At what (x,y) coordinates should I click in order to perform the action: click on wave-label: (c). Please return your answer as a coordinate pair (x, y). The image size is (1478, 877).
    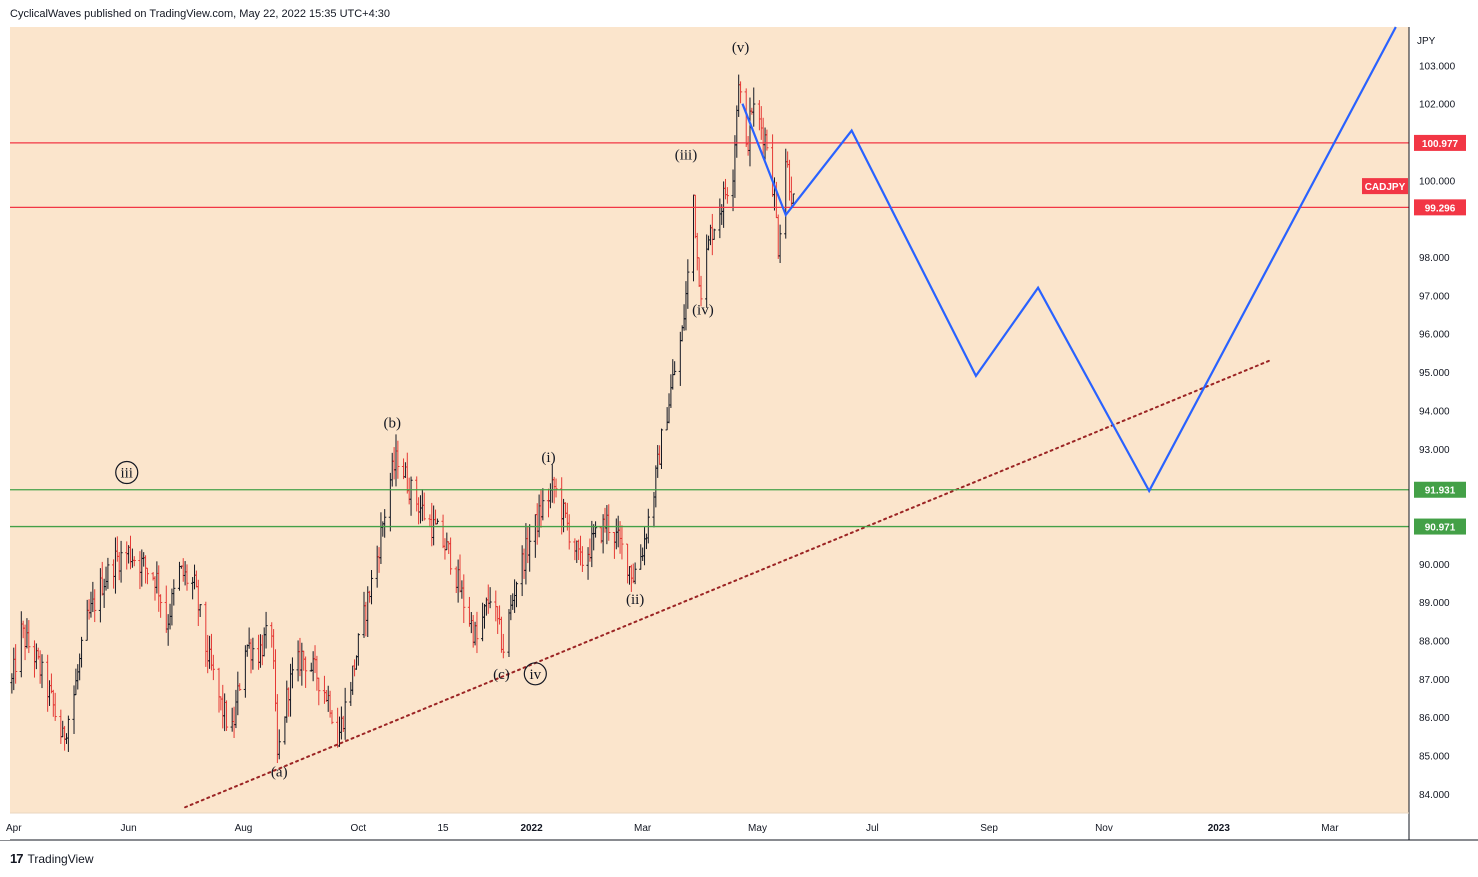
    Looking at the image, I should click on (501, 675).